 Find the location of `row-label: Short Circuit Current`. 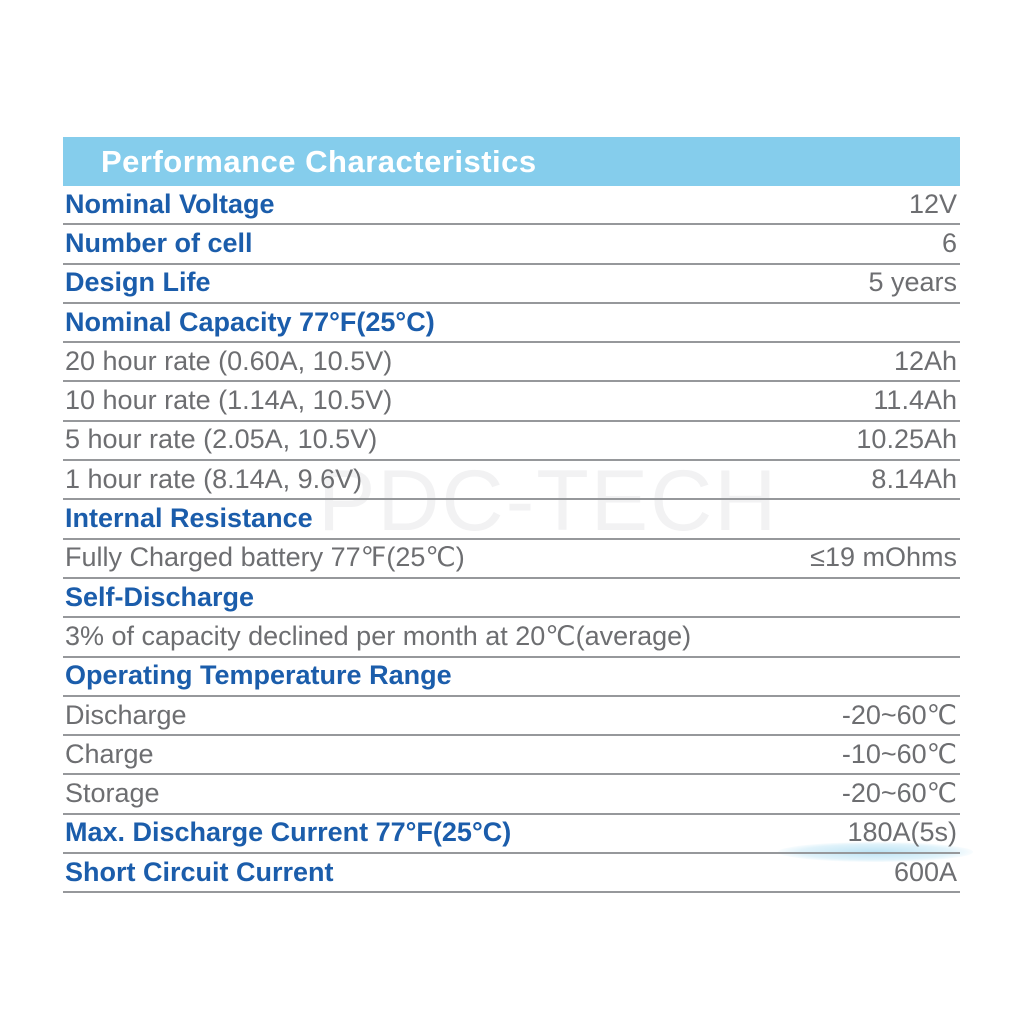

row-label: Short Circuit Current is located at coordinates (199, 871).